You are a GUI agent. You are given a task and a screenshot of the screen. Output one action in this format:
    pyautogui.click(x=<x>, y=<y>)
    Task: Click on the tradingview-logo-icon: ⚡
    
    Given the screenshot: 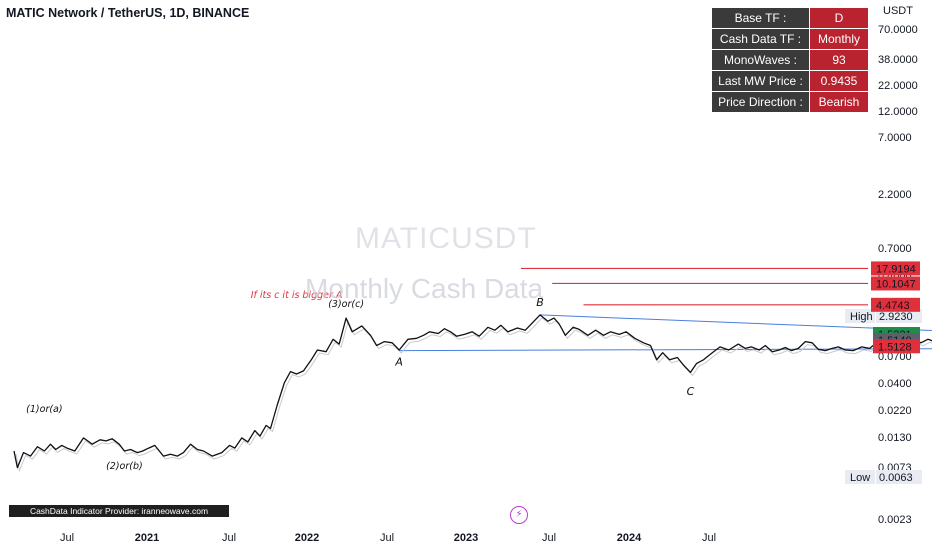 What is the action you would take?
    pyautogui.click(x=519, y=515)
    